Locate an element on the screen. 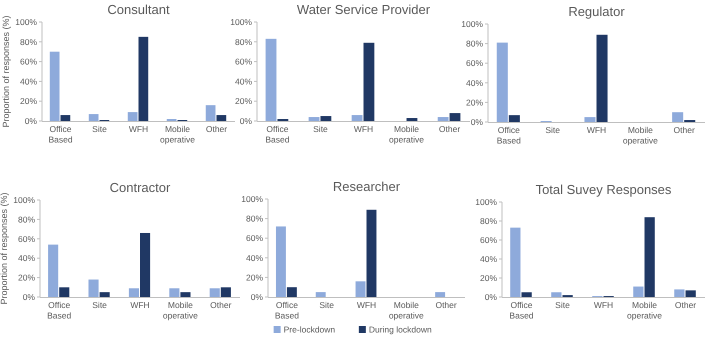 The height and width of the screenshot is (341, 709). chart-title: Consultant is located at coordinates (138, 9).